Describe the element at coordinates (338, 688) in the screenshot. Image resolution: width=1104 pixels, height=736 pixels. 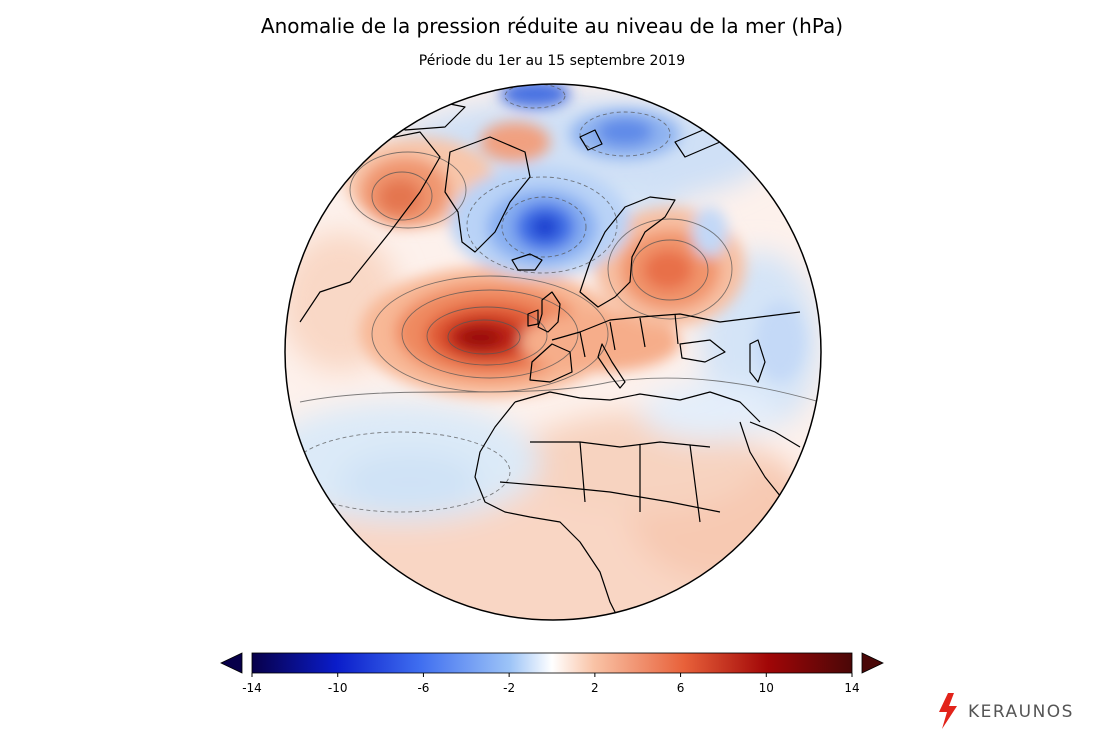
I see `colorbar-tick-label: -10` at that location.